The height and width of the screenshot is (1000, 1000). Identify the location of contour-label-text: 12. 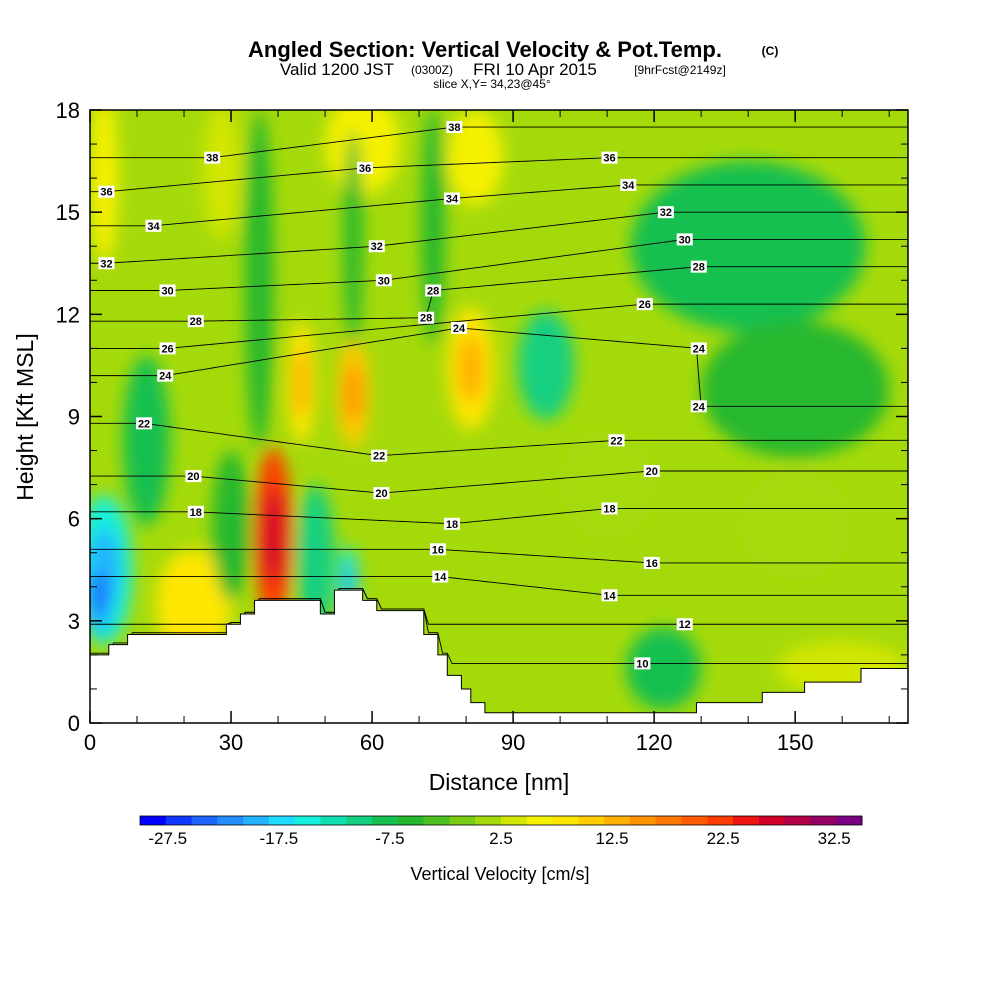
(685, 625).